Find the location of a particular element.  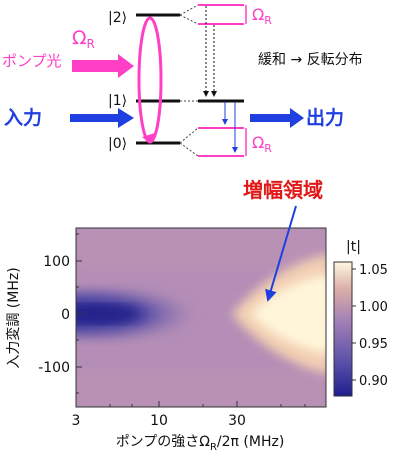

input-label: 入力 is located at coordinates (23, 117).